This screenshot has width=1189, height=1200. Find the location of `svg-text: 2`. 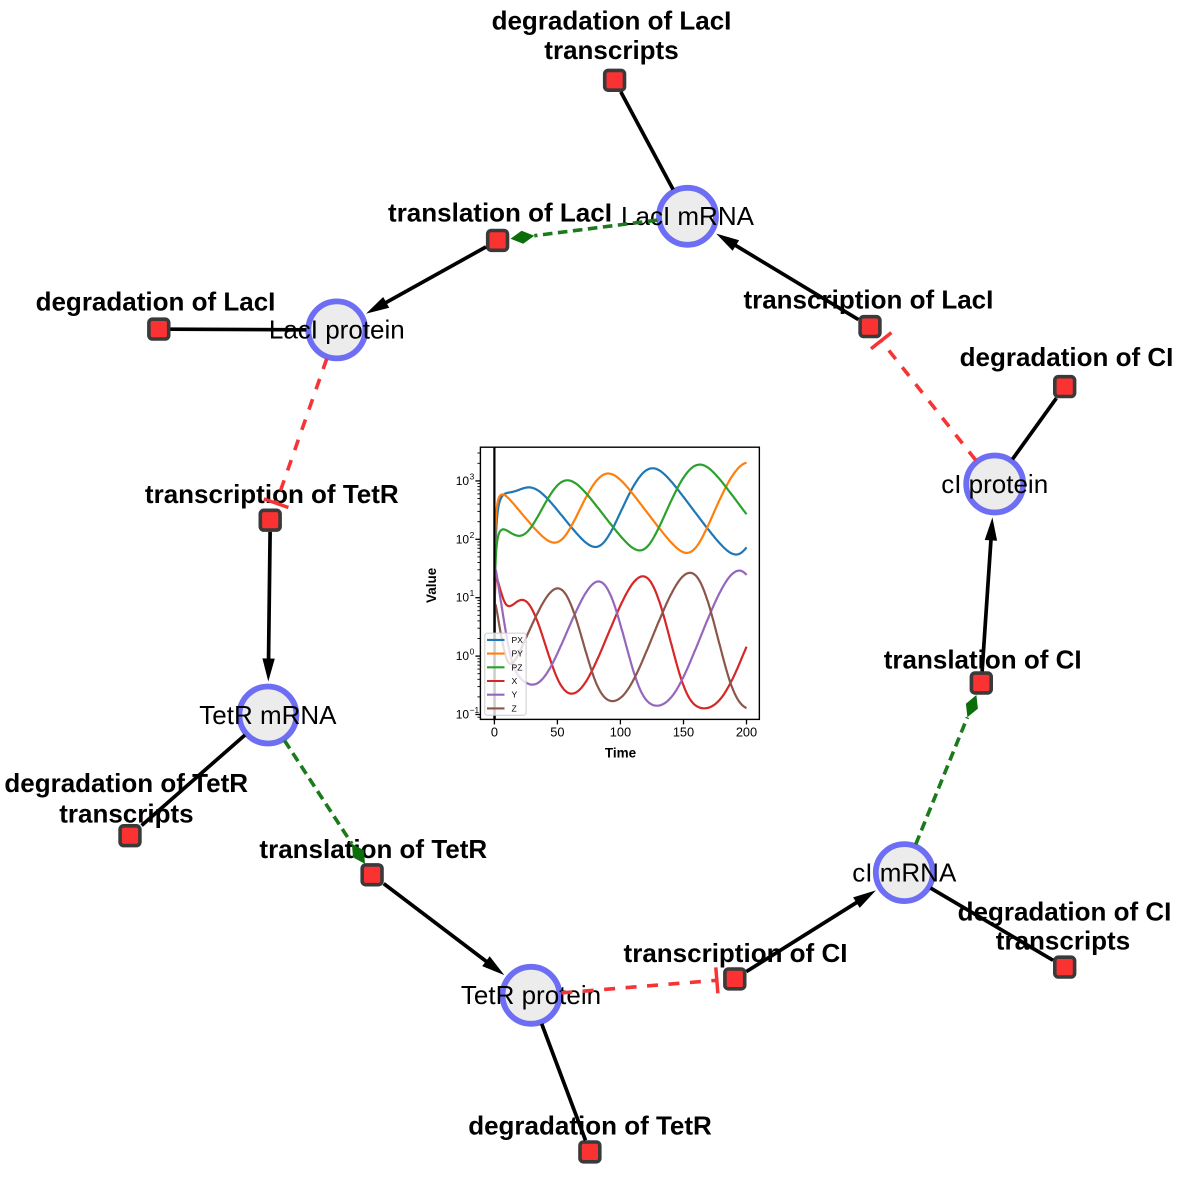

svg-text: 2 is located at coordinates (472, 535).